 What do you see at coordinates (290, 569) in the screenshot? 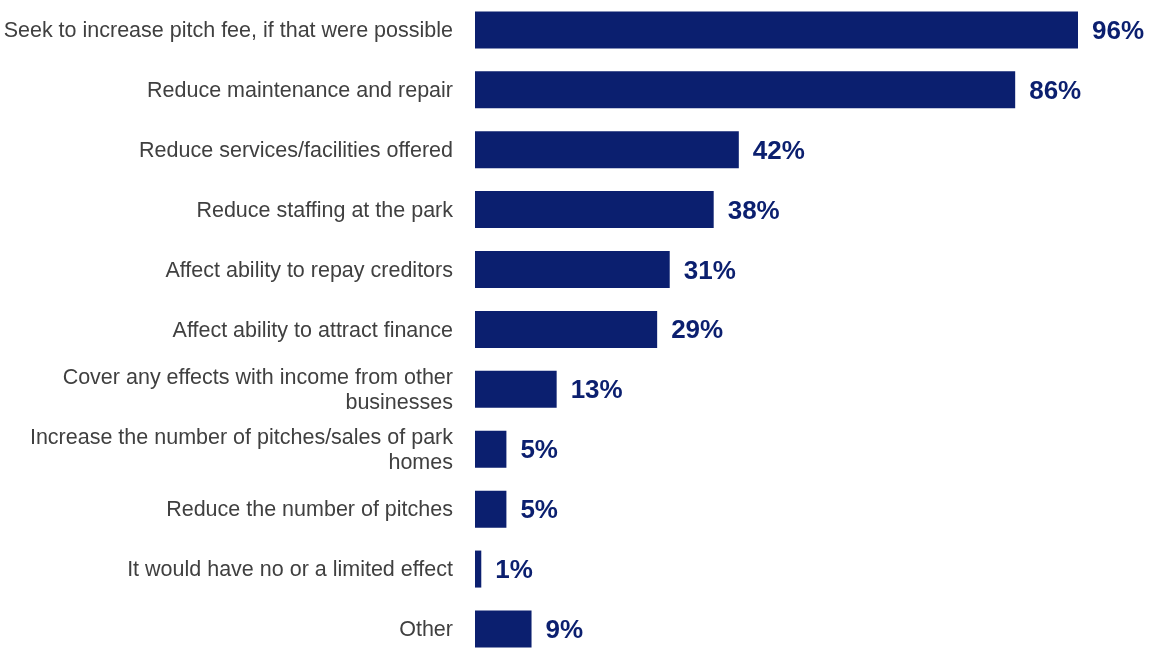
I see `y-tick-label: It would have no or a limited effect` at bounding box center [290, 569].